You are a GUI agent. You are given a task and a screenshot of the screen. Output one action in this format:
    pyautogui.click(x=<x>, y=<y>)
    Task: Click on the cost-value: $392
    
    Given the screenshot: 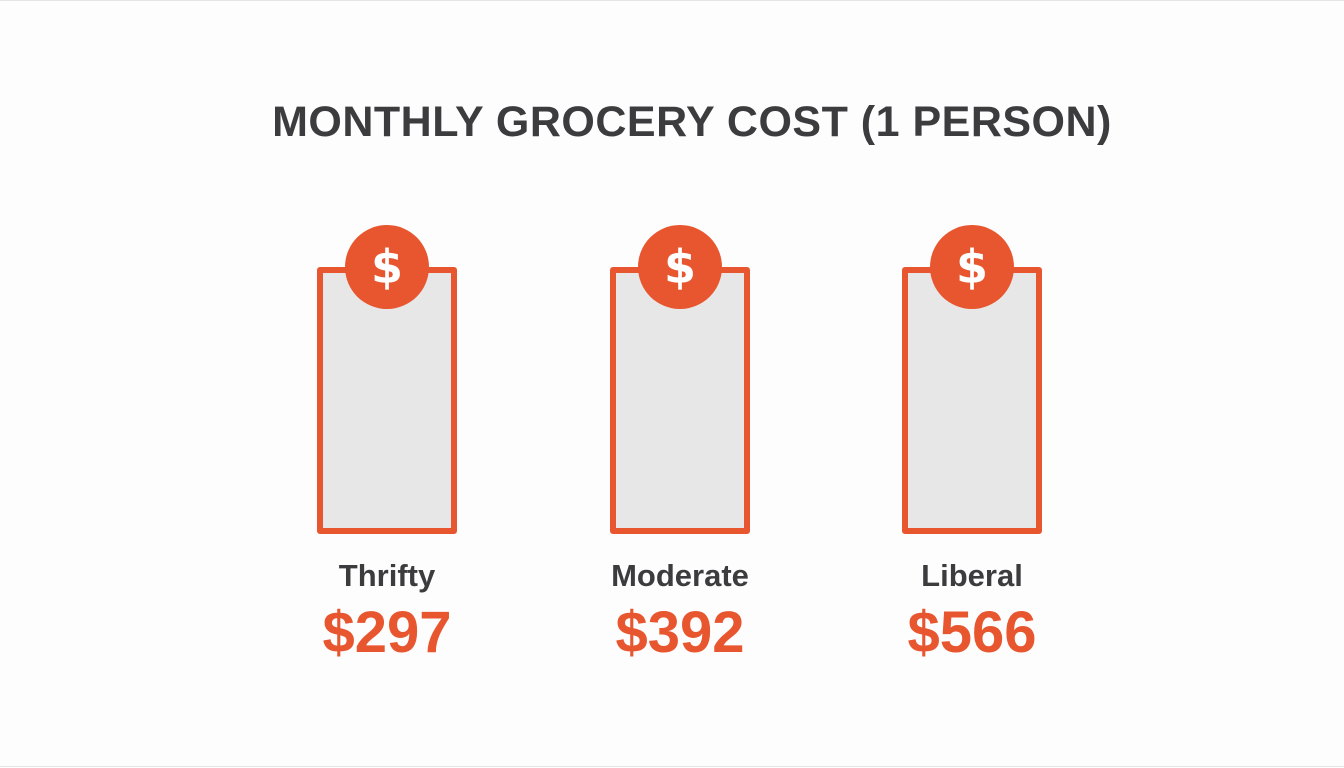 What is the action you would take?
    pyautogui.click(x=680, y=632)
    